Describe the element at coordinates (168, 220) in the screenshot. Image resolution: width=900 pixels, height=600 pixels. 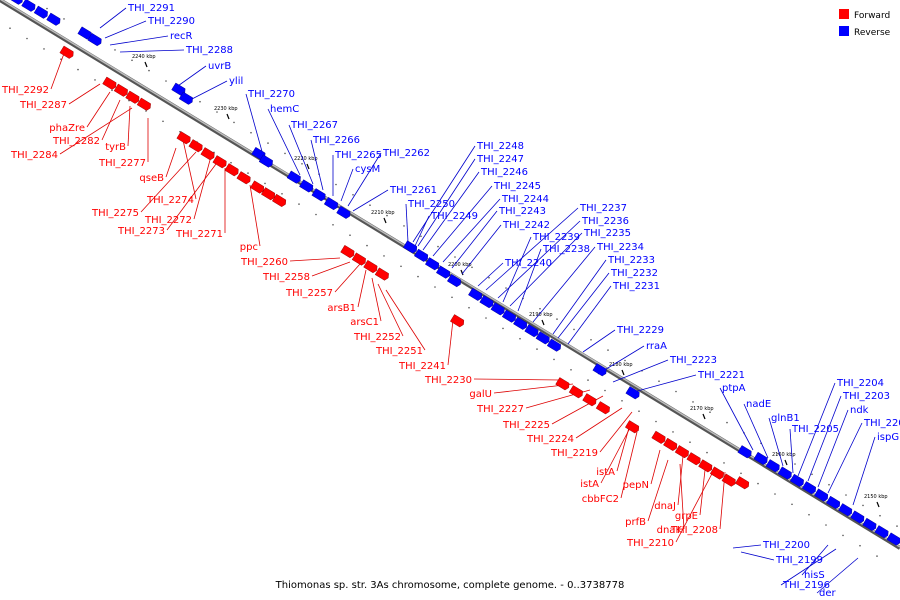
I see `forward-label-thi-2272: THI_2272` at that location.